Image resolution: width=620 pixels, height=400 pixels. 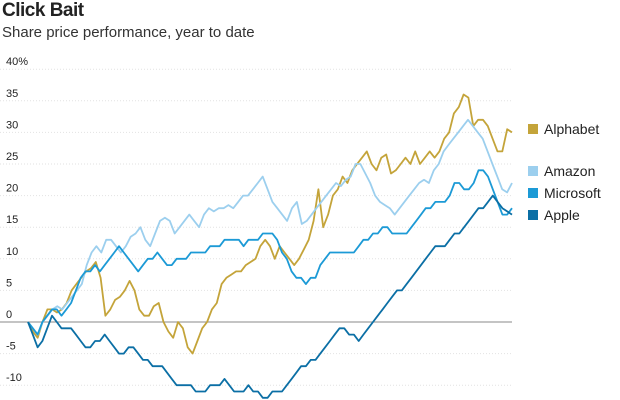 I want to click on legend-label-amazon: Amazon, so click(x=569, y=171).